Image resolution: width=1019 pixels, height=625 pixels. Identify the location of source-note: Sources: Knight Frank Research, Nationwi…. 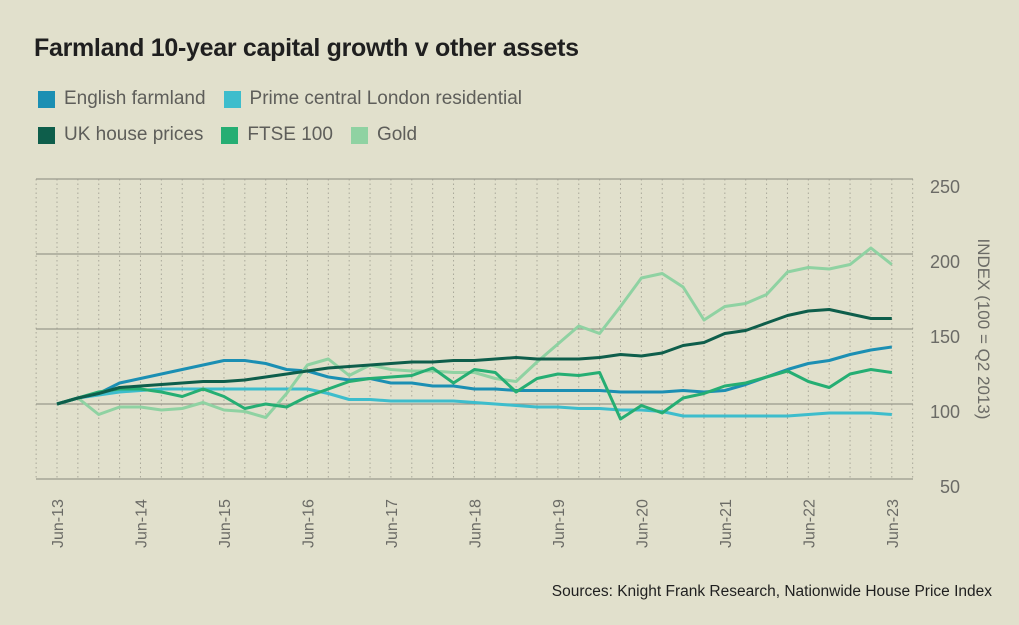
(771, 591).